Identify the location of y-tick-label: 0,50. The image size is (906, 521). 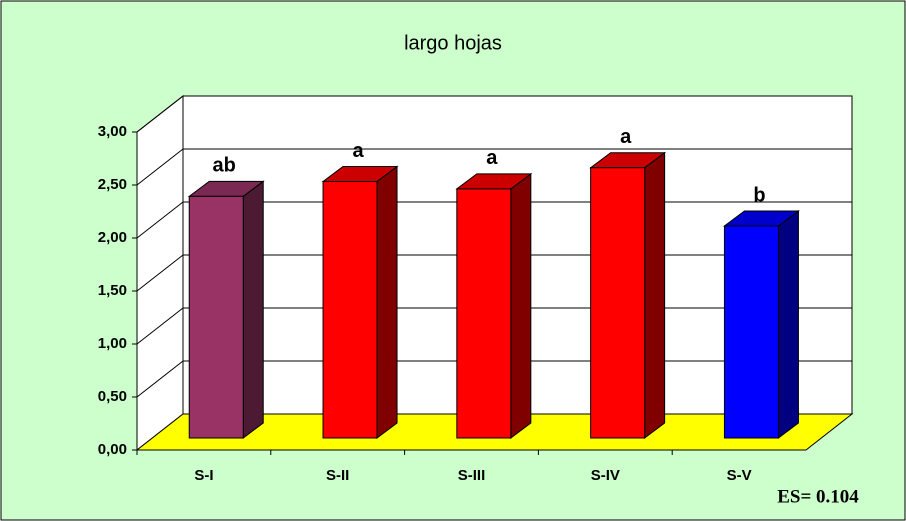
(112, 396).